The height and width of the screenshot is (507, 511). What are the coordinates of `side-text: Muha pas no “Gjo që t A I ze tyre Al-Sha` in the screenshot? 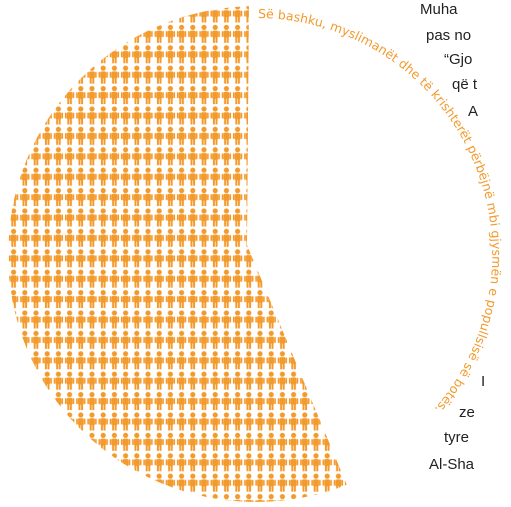 It's located at (452, 237).